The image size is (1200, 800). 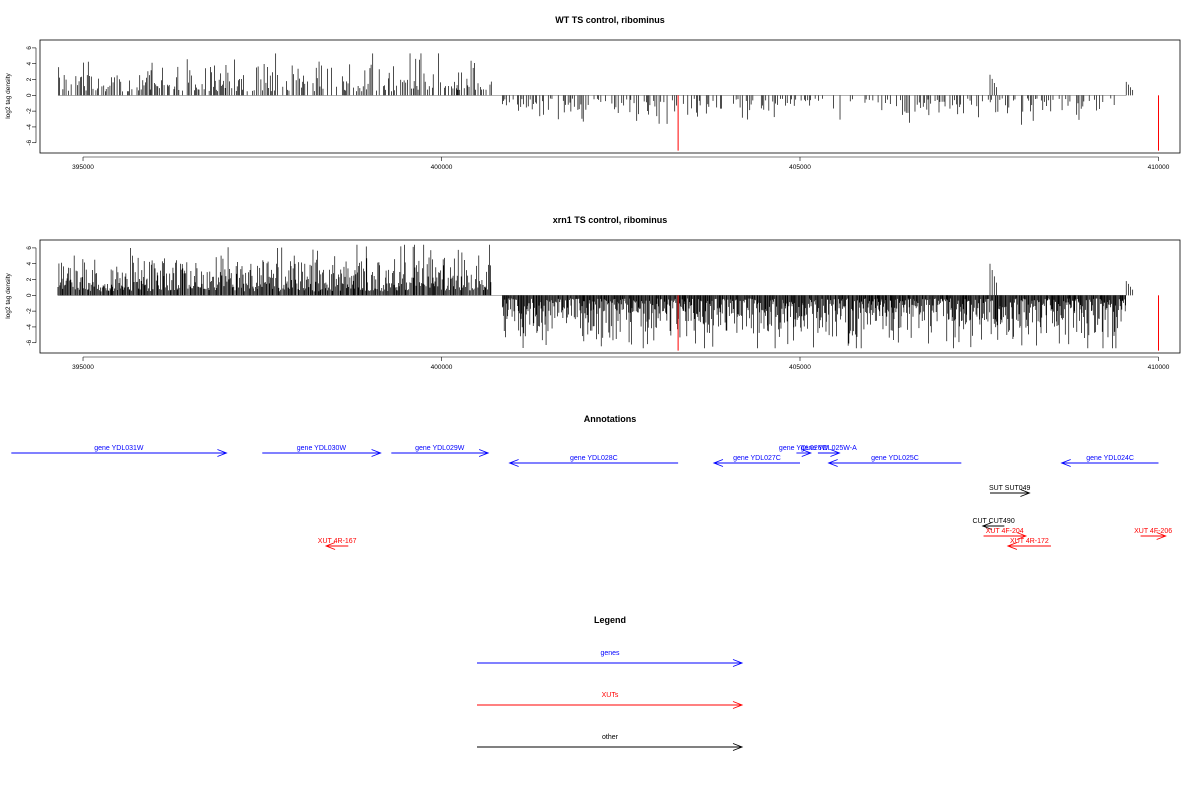 What do you see at coordinates (610, 419) in the screenshot?
I see `annotations-title: Annotations` at bounding box center [610, 419].